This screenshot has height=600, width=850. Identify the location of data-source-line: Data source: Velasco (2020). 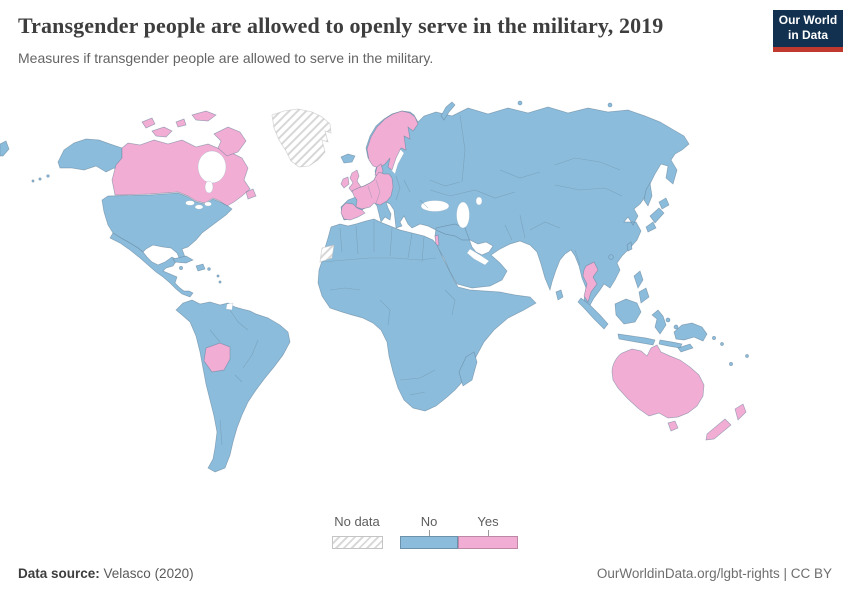
(106, 573).